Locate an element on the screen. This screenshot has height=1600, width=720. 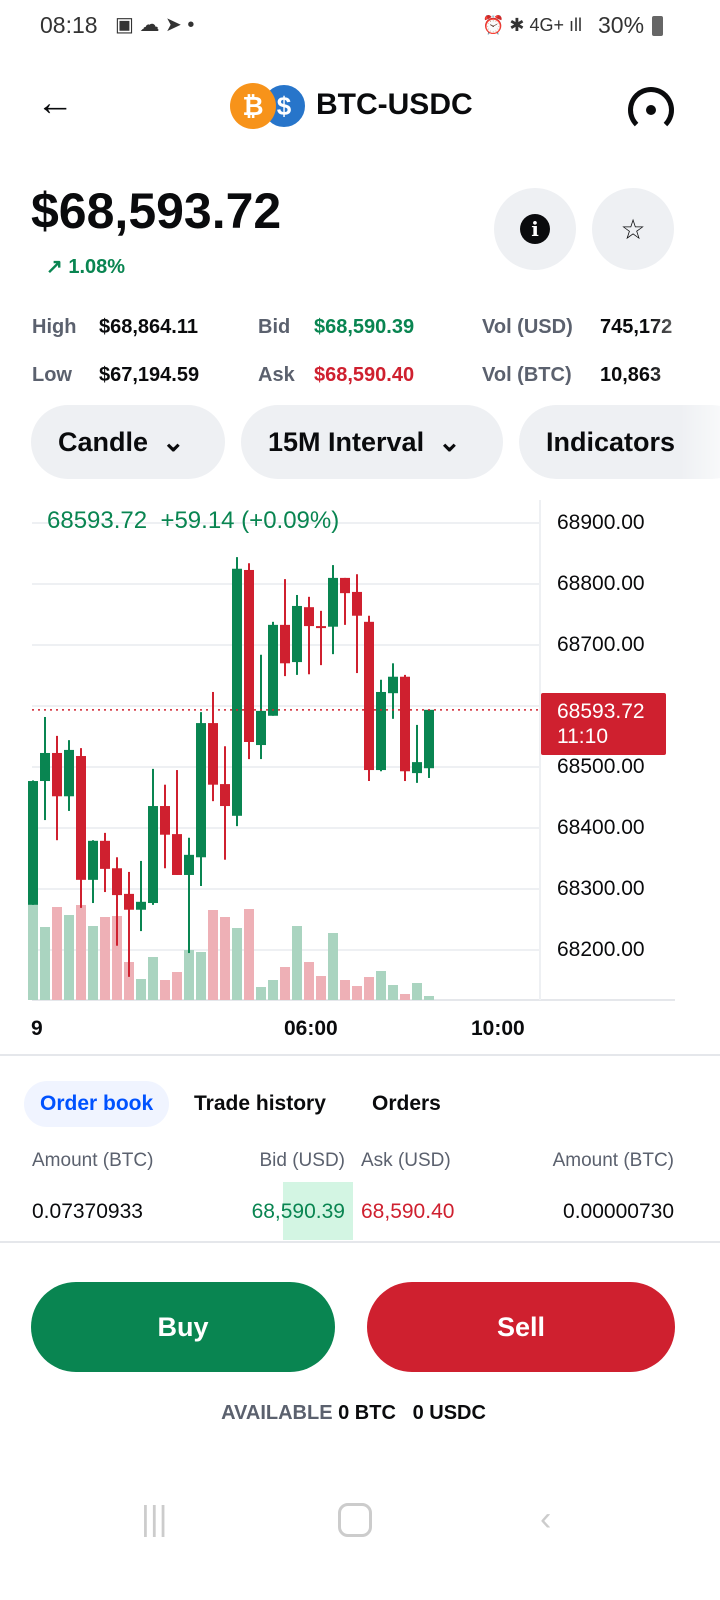
pair-title: BTC-USDC is located at coordinates (394, 104).